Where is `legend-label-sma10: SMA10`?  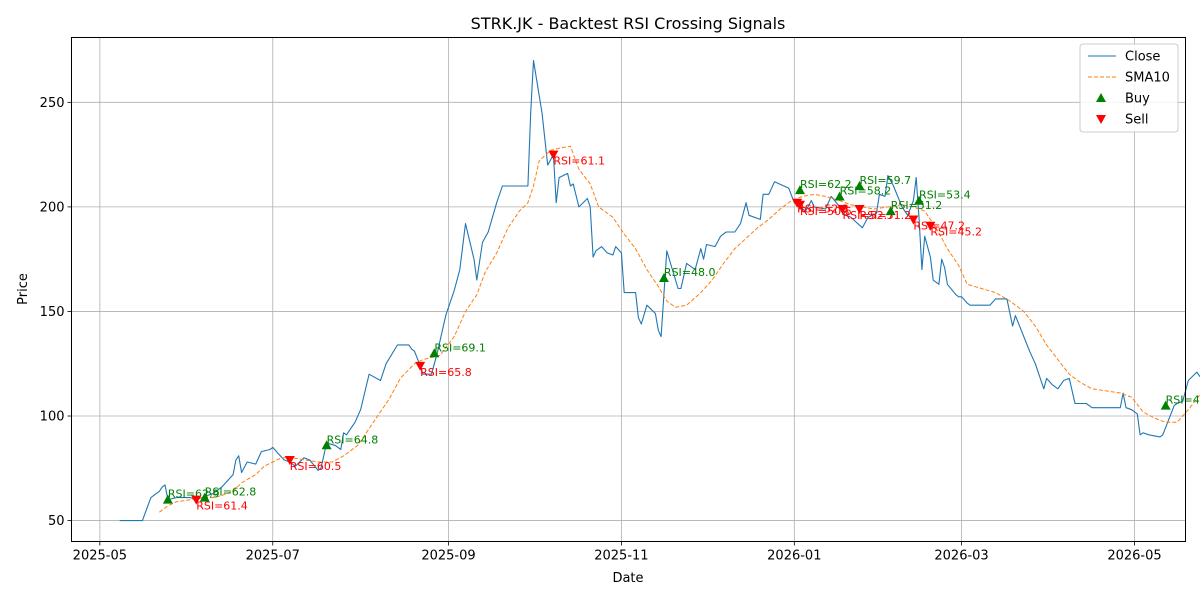
legend-label-sma10: SMA10 is located at coordinates (1147, 78).